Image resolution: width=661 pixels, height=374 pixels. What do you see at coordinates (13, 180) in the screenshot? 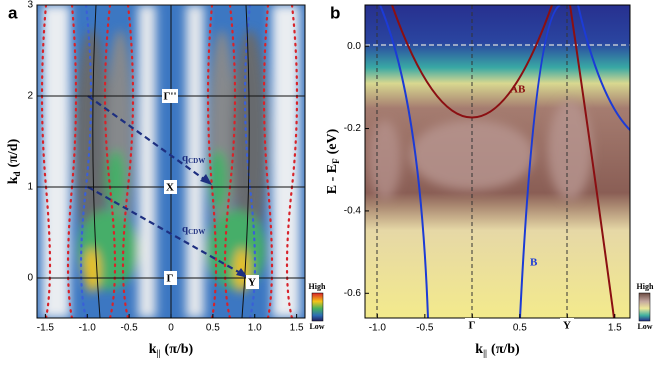
I see `y-axis-label-main: k` at bounding box center [13, 180].